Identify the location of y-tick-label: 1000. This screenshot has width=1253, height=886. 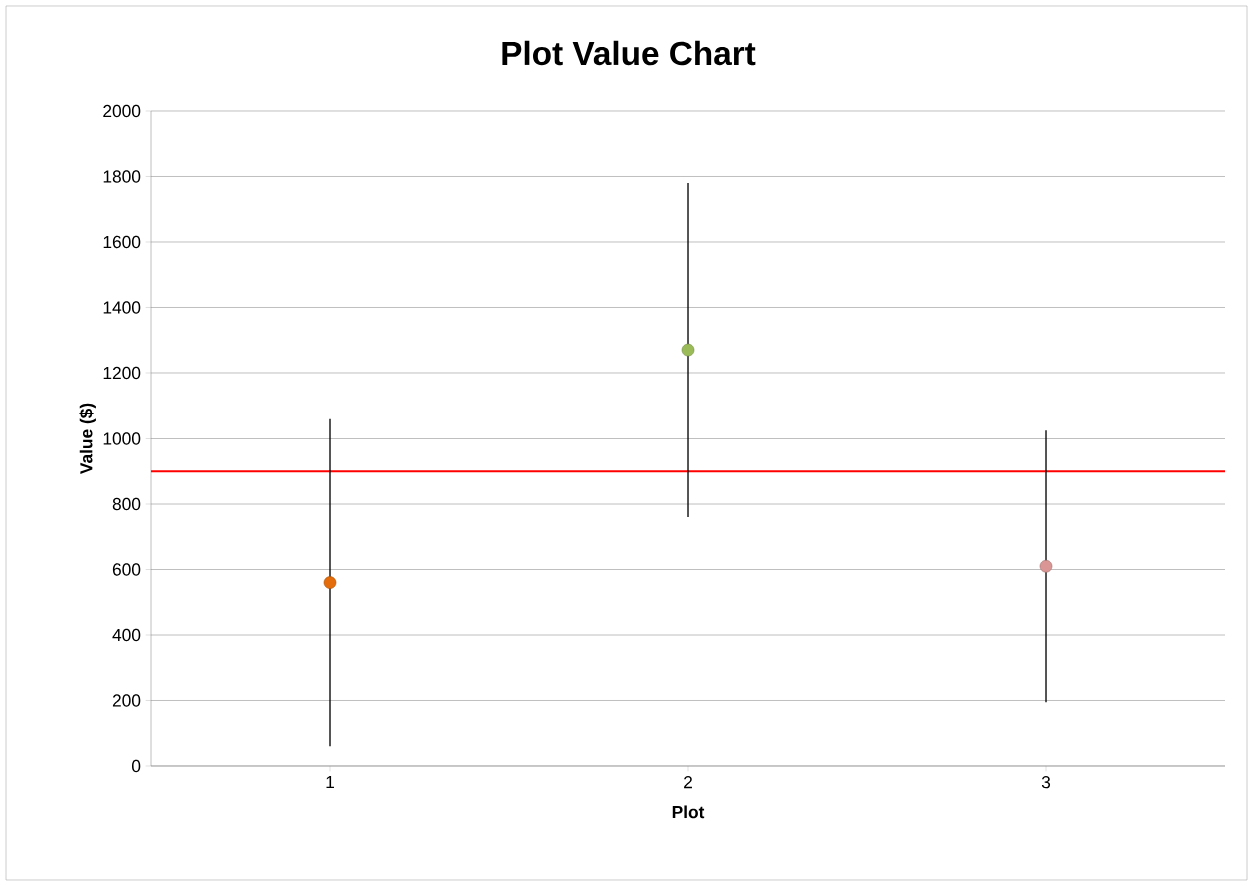
(122, 438).